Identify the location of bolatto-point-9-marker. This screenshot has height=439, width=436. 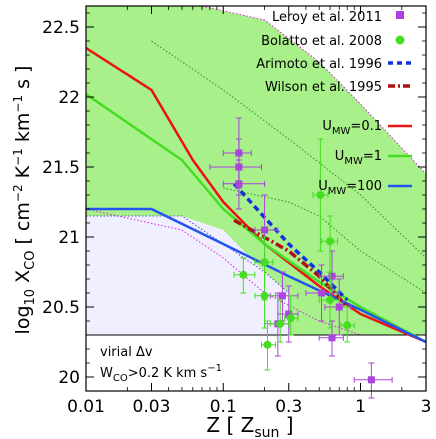
(347, 325).